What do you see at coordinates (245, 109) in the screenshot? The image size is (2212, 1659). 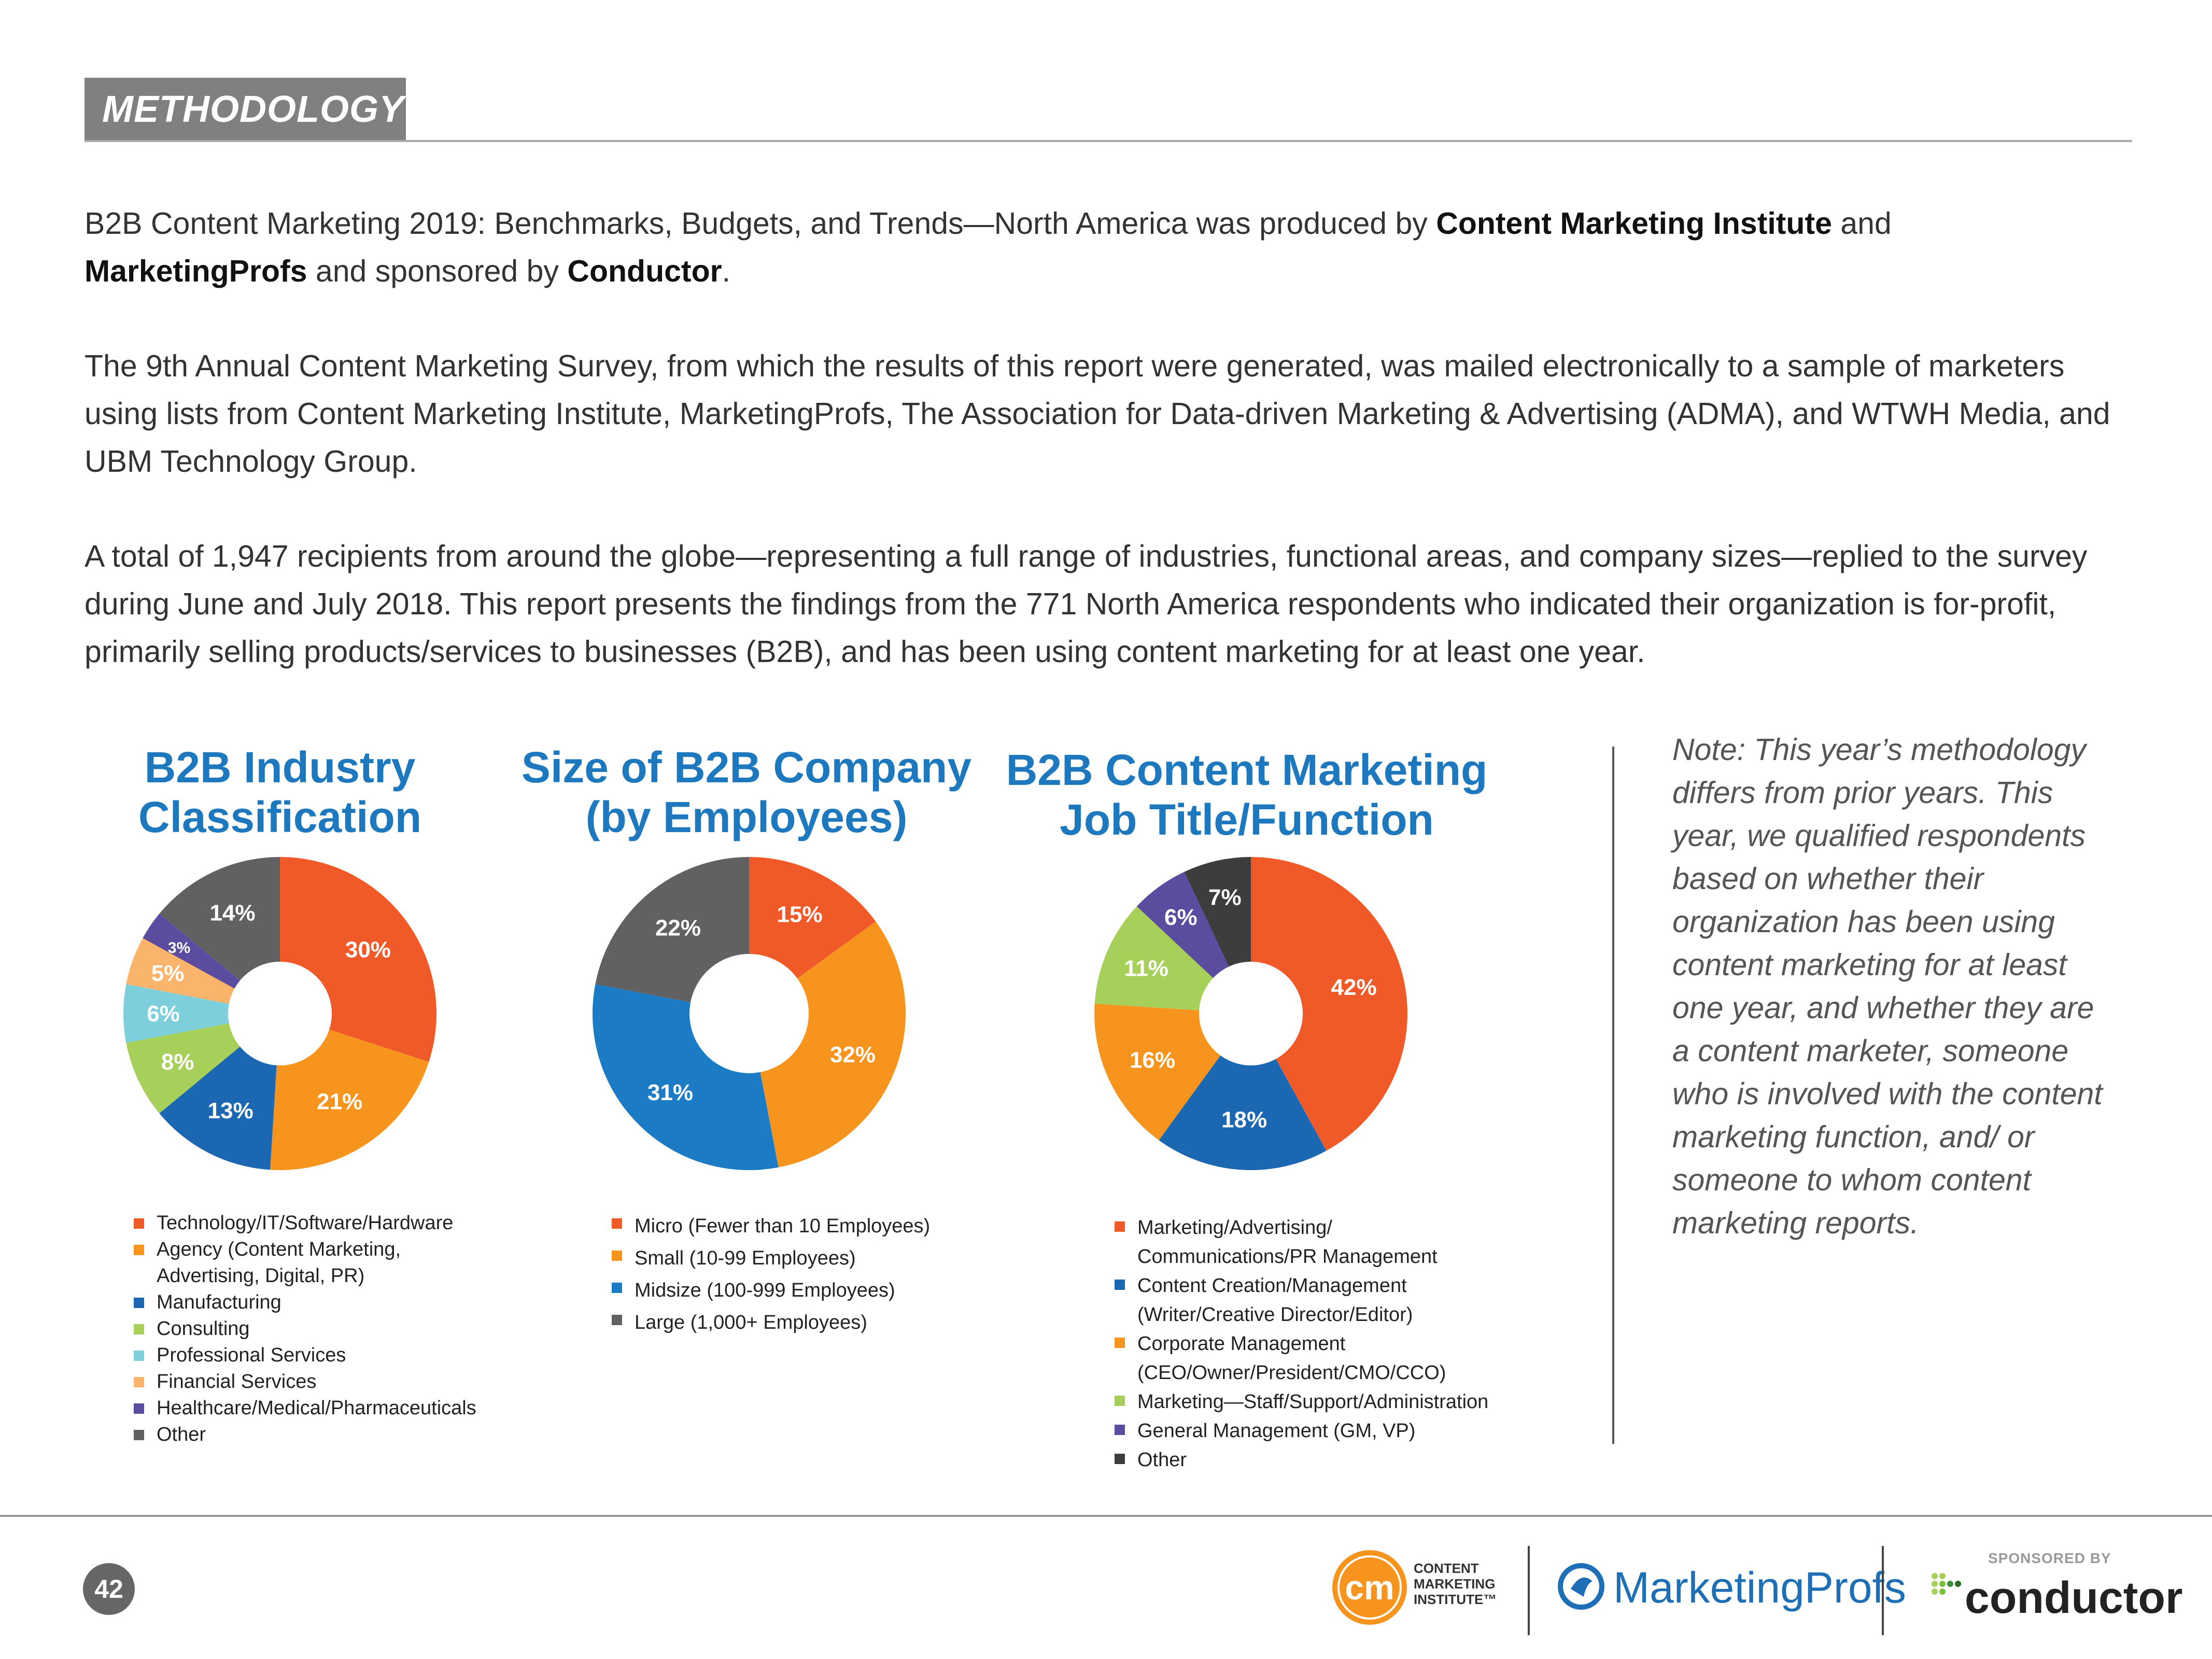 I see `section-label: METHODOLOGY` at bounding box center [245, 109].